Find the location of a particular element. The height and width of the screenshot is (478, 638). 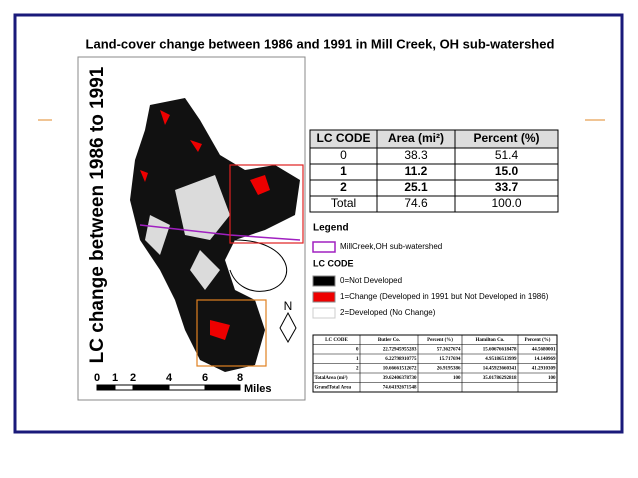

table-cell: 25.1 is located at coordinates (416, 187).